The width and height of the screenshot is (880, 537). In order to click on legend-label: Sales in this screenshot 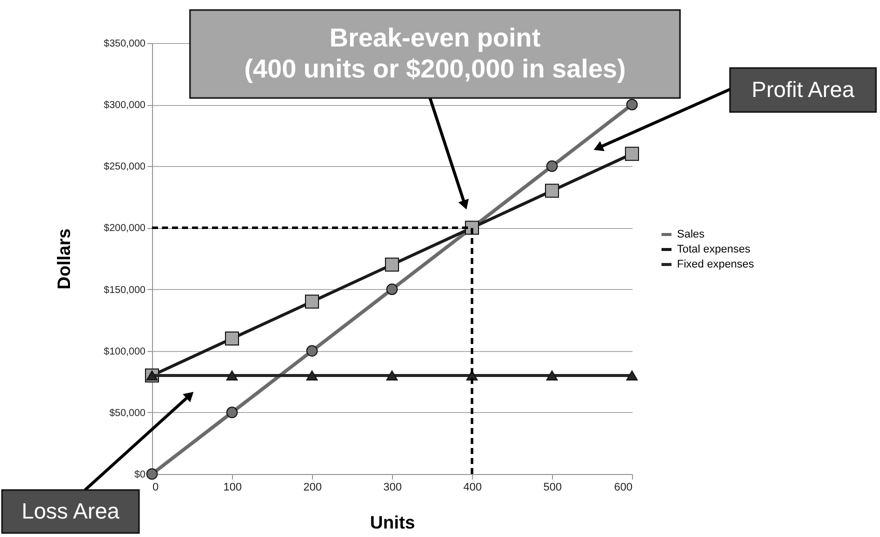, I will do `click(691, 234)`.